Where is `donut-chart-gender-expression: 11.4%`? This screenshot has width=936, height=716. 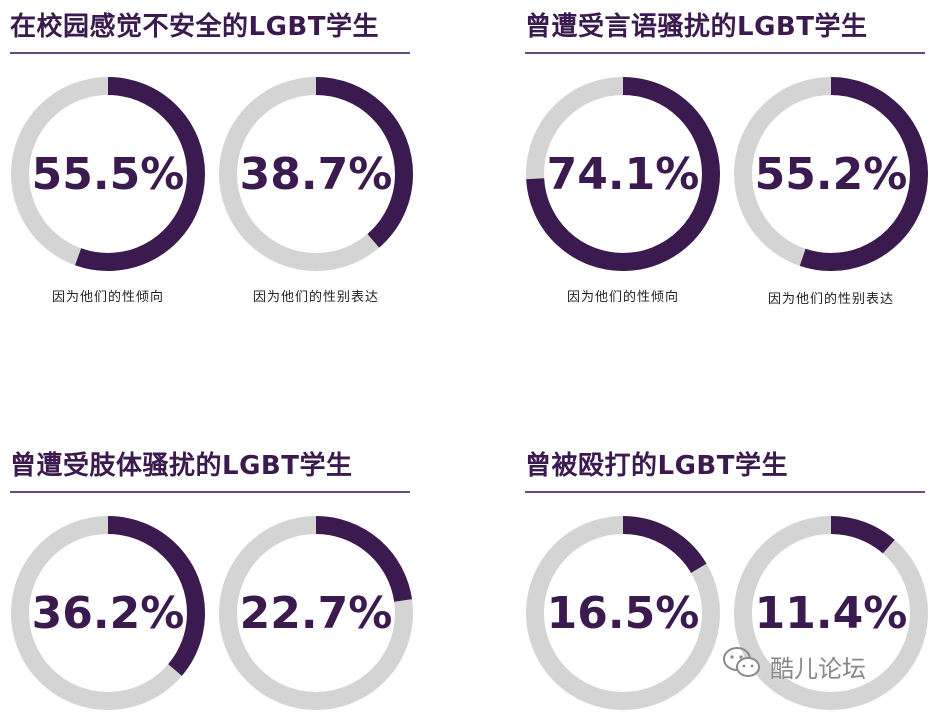
donut-chart-gender-expression: 11.4% is located at coordinates (831, 613).